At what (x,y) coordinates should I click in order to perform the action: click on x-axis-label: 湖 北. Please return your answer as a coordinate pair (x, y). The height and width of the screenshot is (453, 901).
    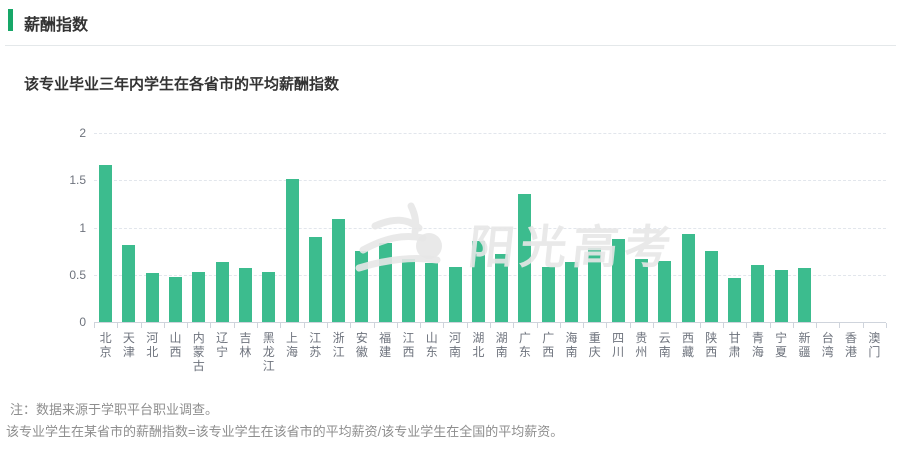
    Looking at the image, I should click on (478, 345).